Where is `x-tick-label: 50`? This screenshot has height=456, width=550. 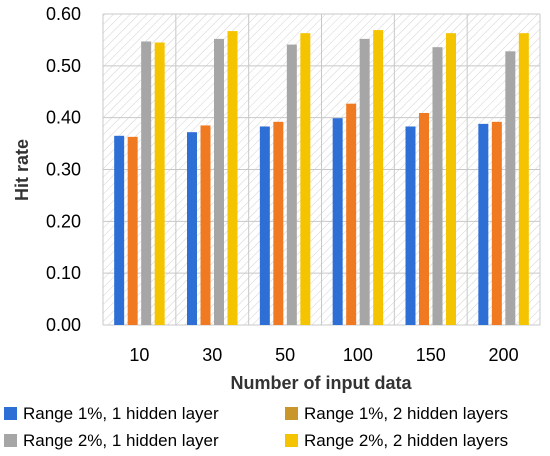
x-tick-label: 50 is located at coordinates (285, 355).